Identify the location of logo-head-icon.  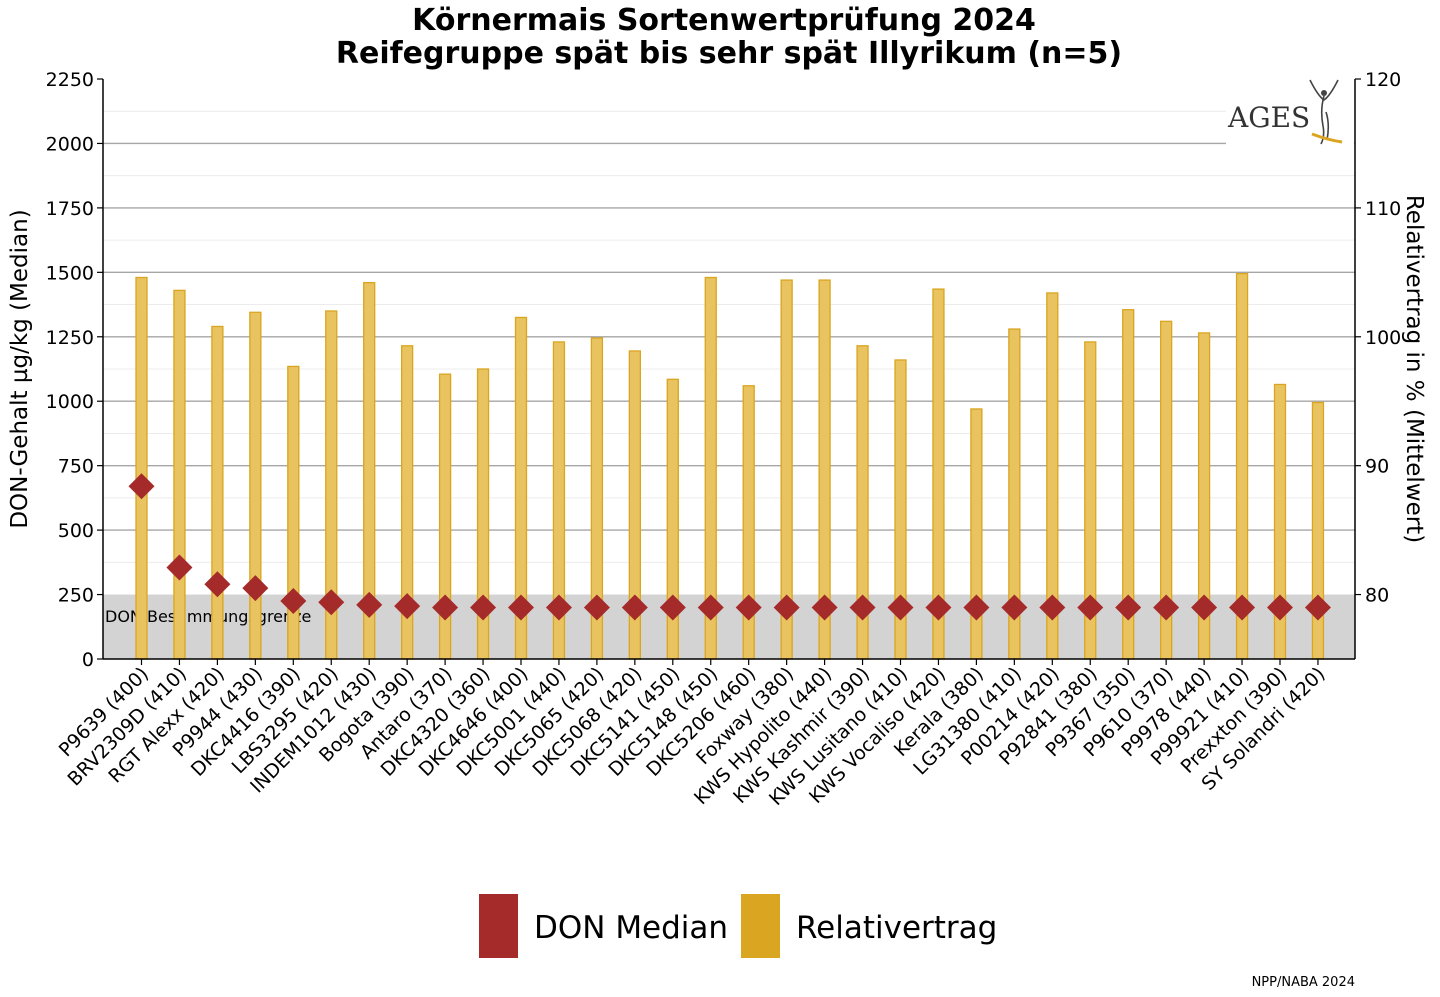
(1324, 93).